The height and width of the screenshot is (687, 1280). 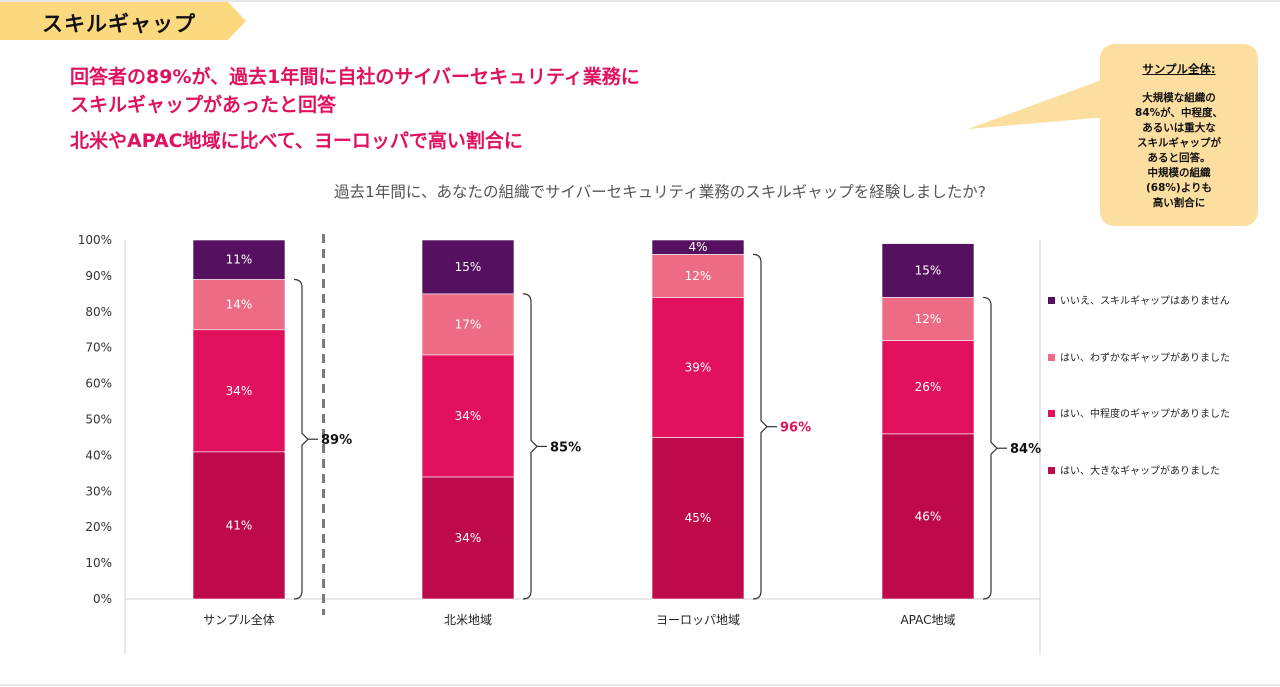 I want to click on legend-swatch-no-gap, so click(x=1051, y=300).